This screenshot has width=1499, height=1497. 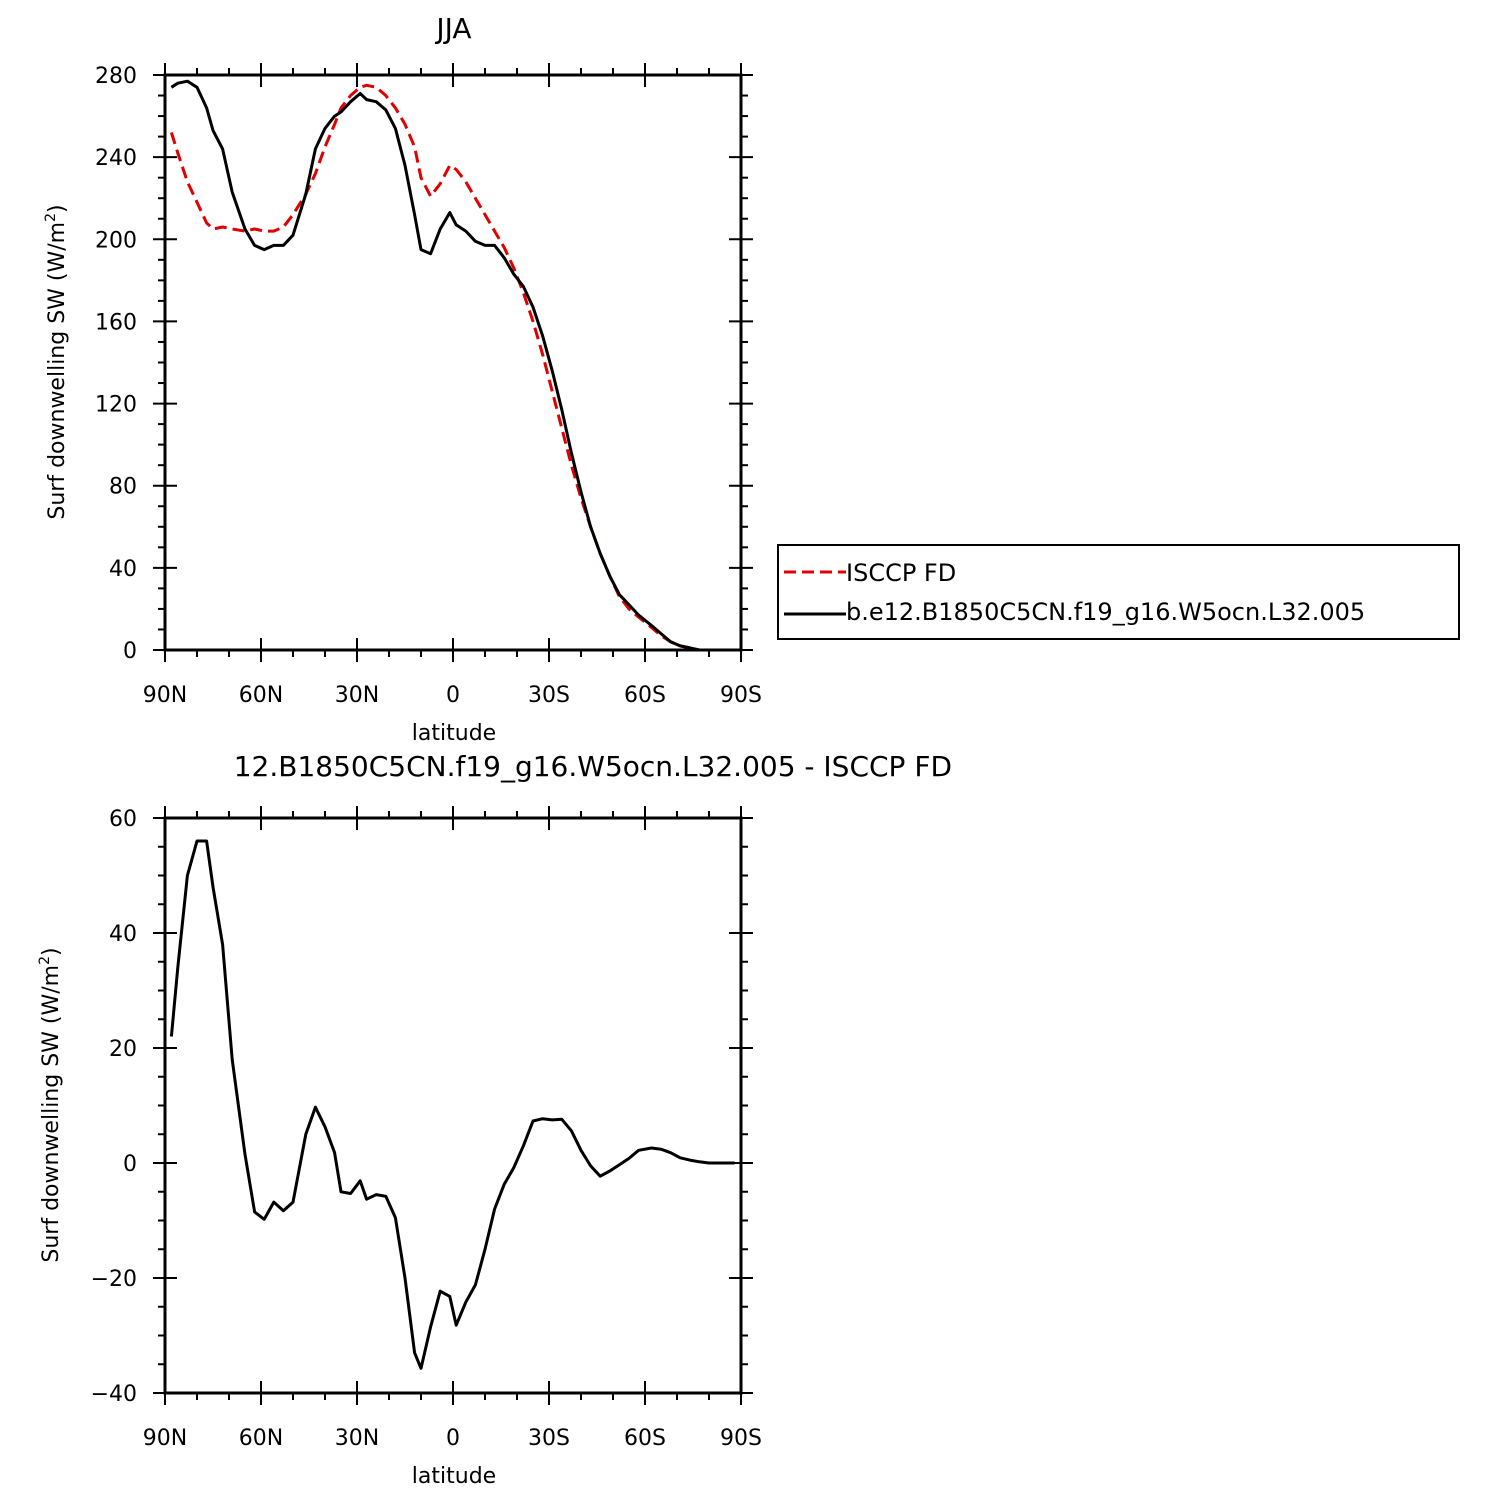 I want to click on top-ylabel: Surf downwelling SW (W/m2), so click(x=56, y=361).